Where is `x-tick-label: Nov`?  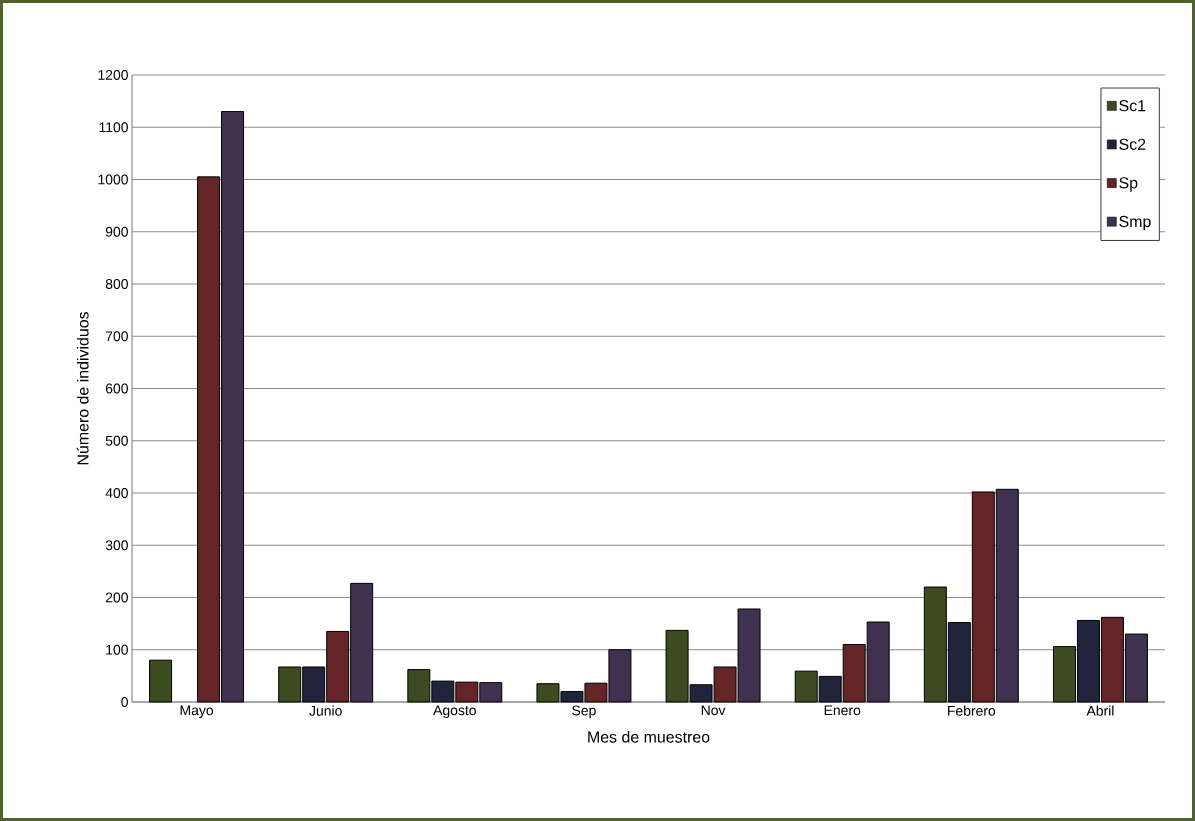
x-tick-label: Nov is located at coordinates (713, 710).